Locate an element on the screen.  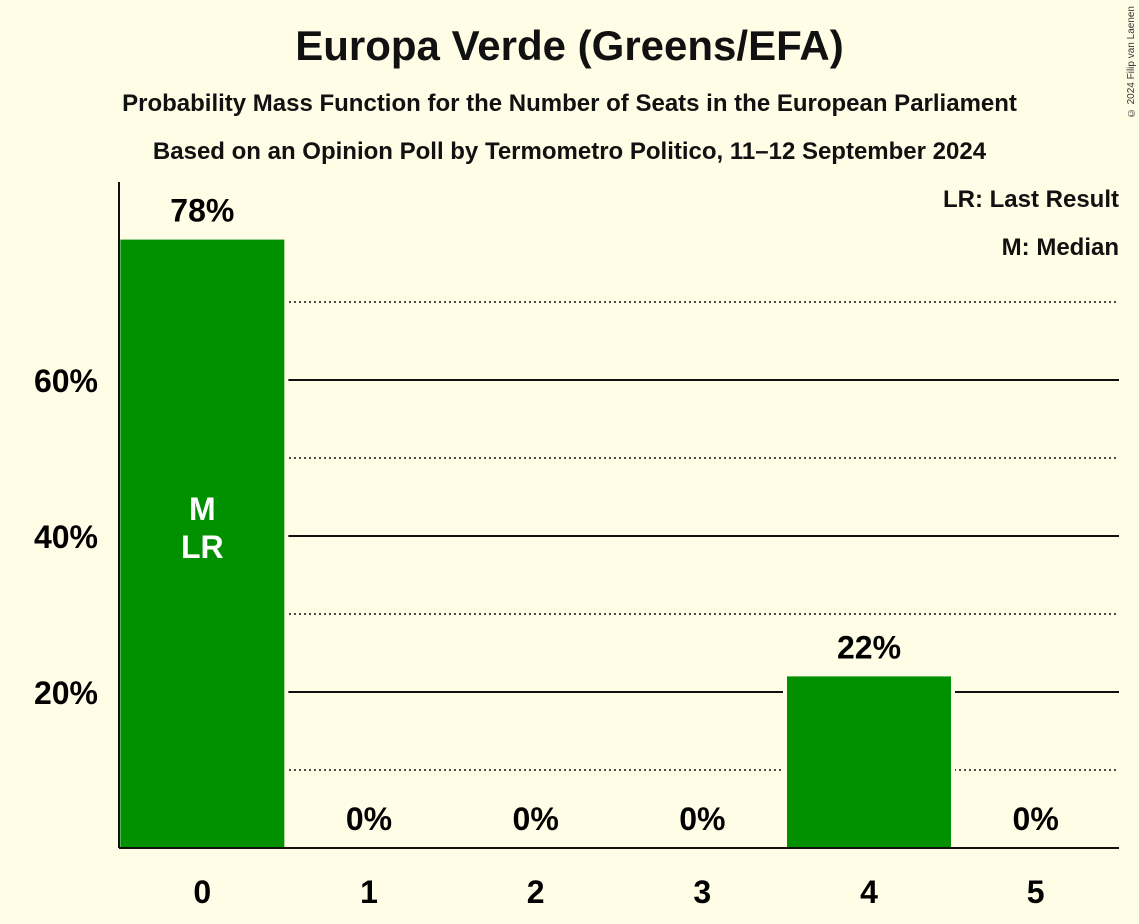
y-tick-label: 40% is located at coordinates (66, 537).